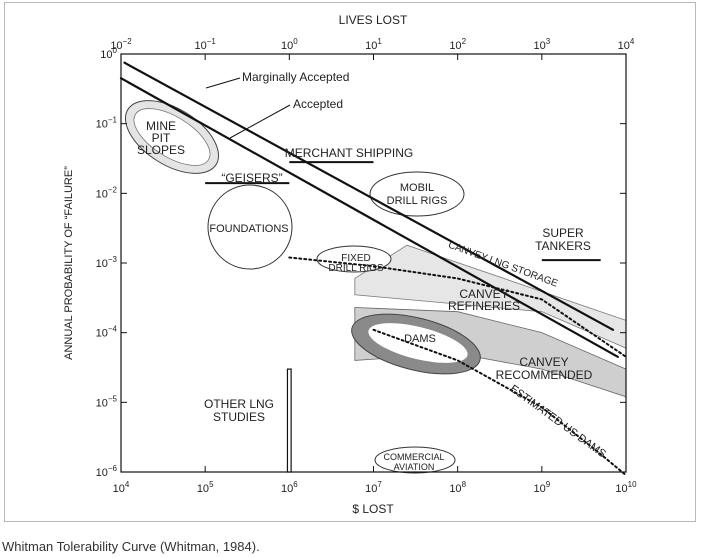 The height and width of the screenshot is (558, 701). I want to click on super-tankers-label: SUPER TANKERS, so click(563, 239).